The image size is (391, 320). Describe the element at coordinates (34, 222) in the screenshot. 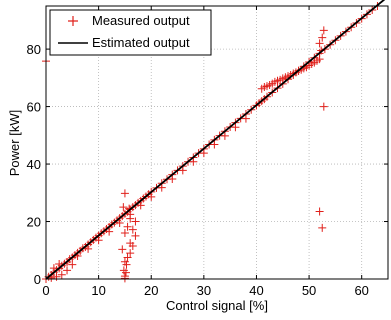

I see `y-tick-label: 20` at that location.